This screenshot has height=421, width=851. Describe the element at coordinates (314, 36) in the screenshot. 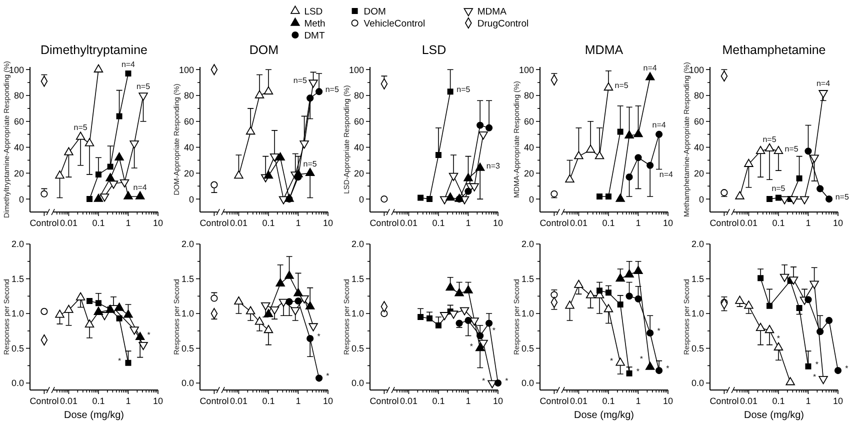

I see `legend-label: DMT` at that location.